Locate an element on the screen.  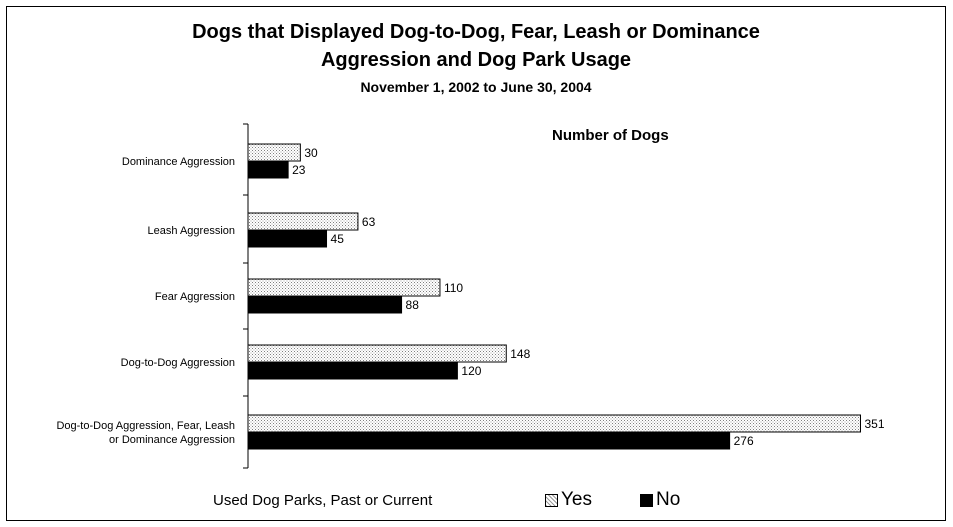
legend: Used Dog Parks, Past or Current Yes No is located at coordinates (476, 503).